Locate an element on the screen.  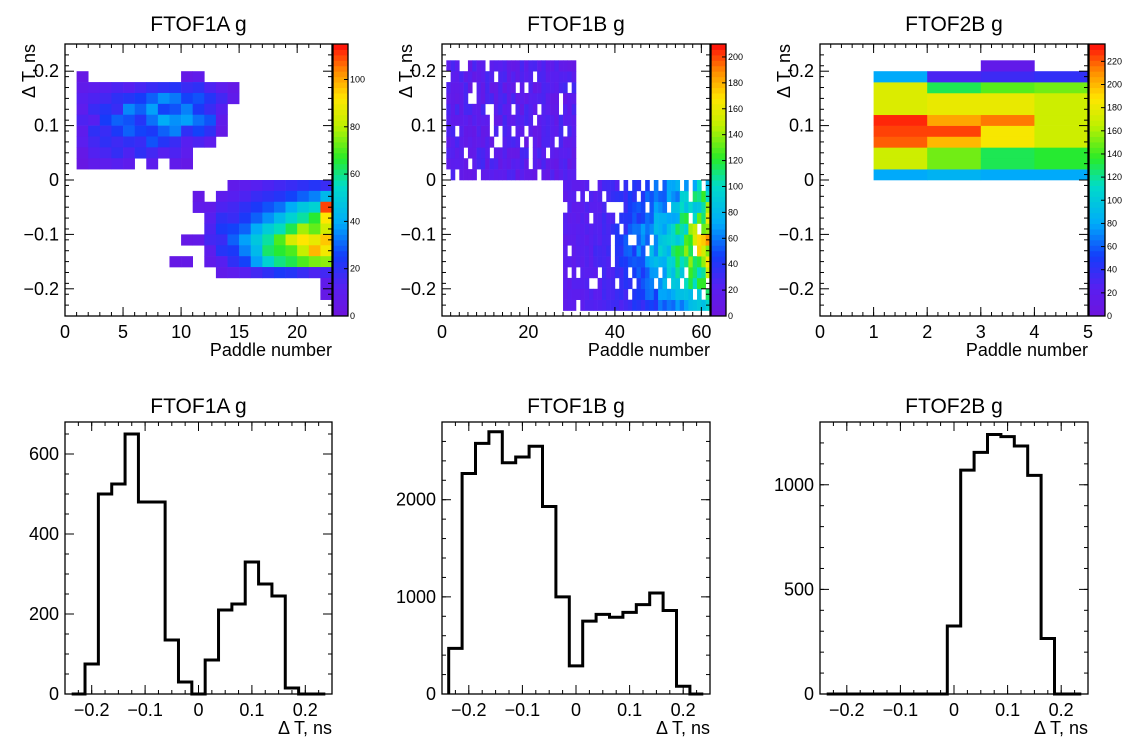
palette-frame is located at coordinates (340, 180).